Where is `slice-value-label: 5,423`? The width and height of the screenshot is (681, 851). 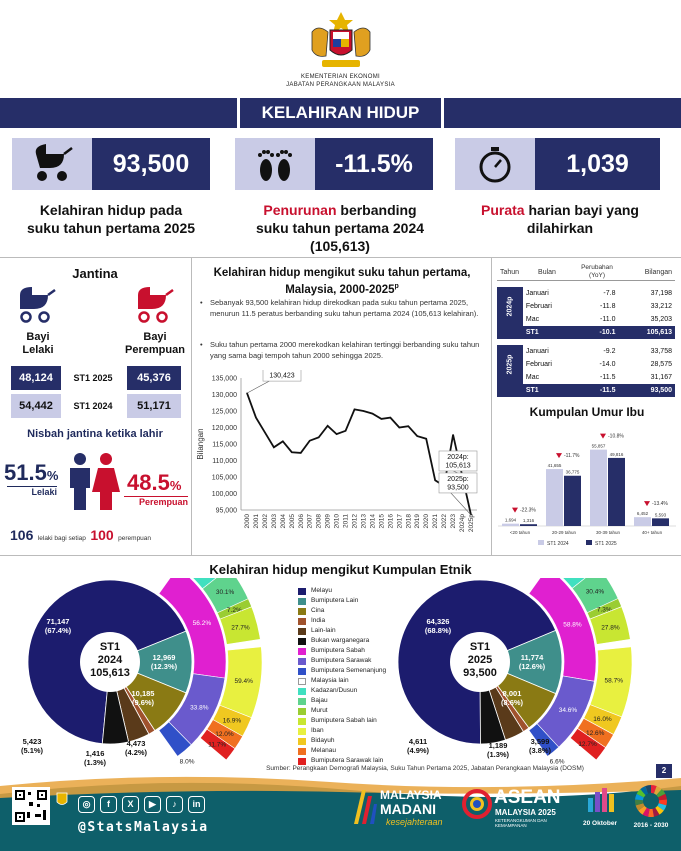 slice-value-label: 5,423 is located at coordinates (32, 741).